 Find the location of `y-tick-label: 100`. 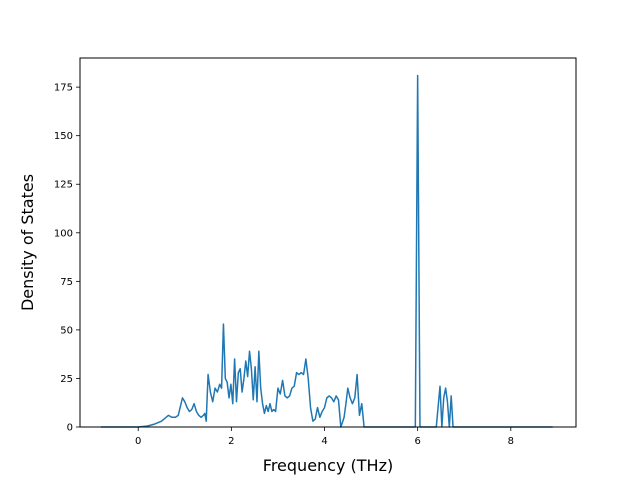

y-tick-label: 100 is located at coordinates (63, 233).